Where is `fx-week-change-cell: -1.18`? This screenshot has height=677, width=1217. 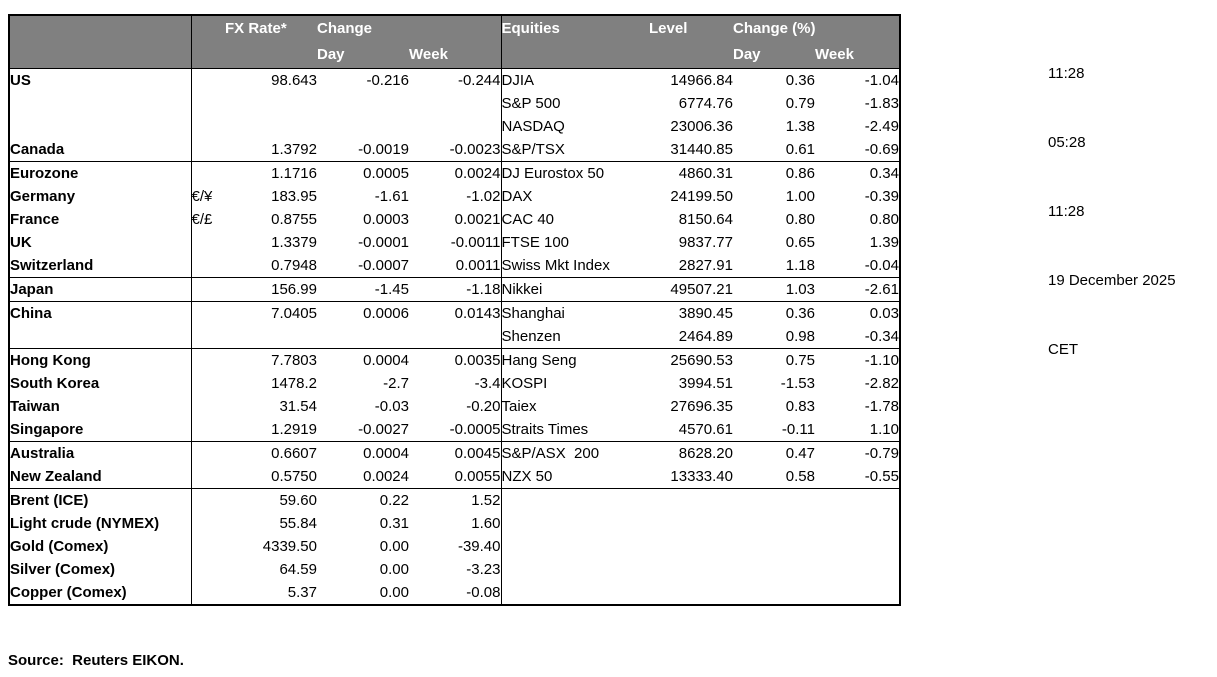 fx-week-change-cell: -1.18 is located at coordinates (455, 289).